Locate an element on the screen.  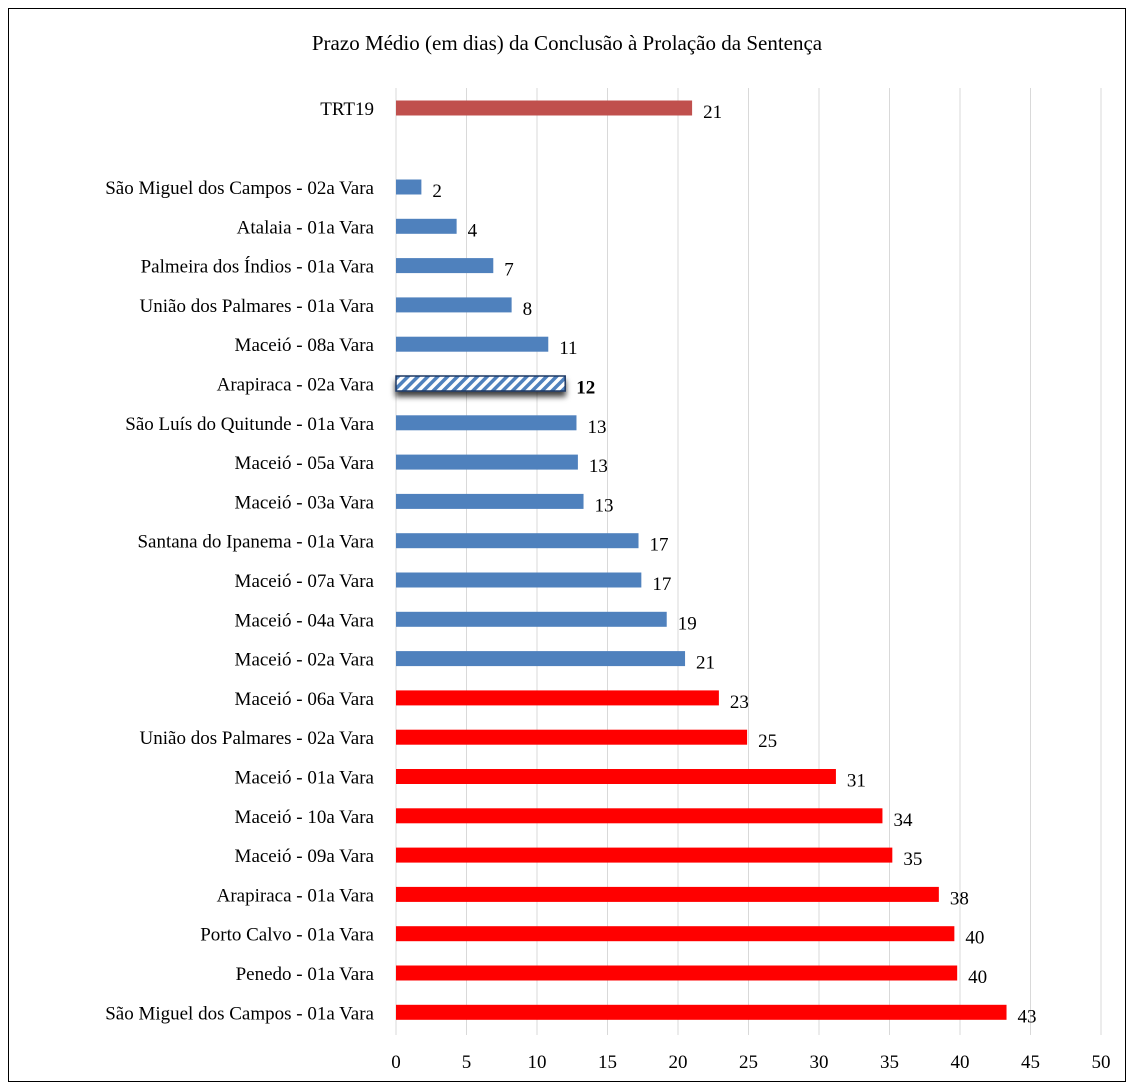
category-label: Maceió - 09a Vara is located at coordinates (305, 856).